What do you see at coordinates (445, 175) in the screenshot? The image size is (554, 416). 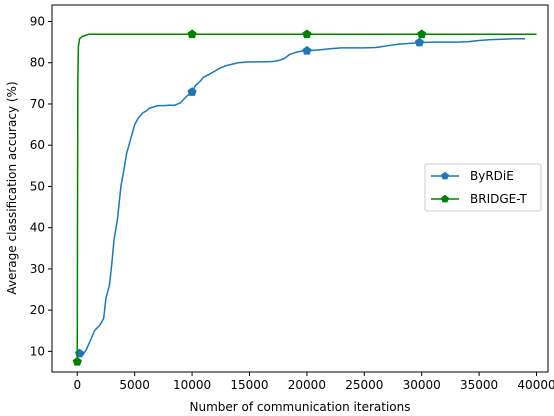 I see `legend-marker-byrdie` at bounding box center [445, 175].